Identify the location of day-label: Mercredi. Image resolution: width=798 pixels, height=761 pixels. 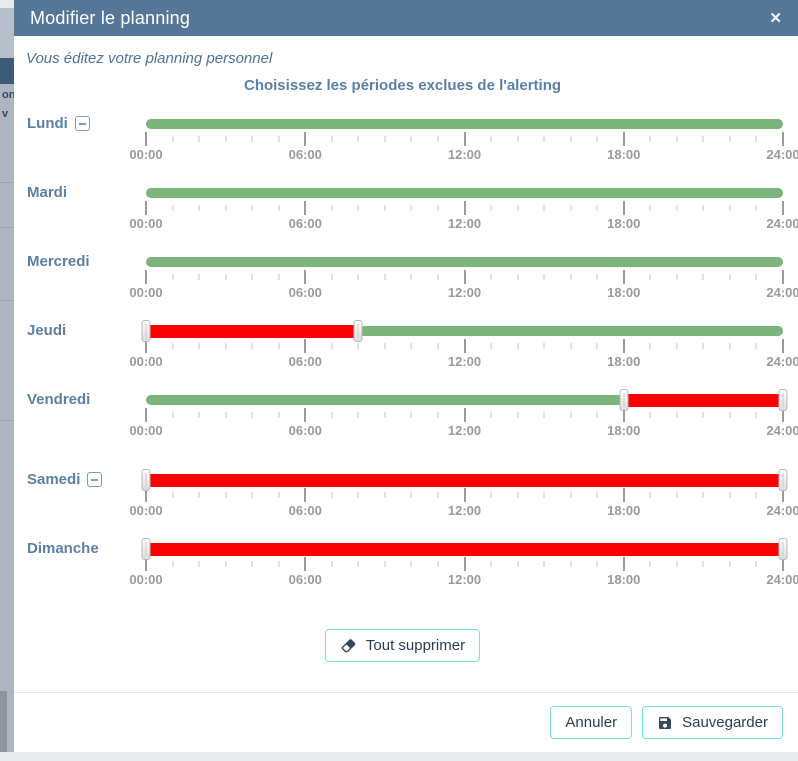
(58, 261).